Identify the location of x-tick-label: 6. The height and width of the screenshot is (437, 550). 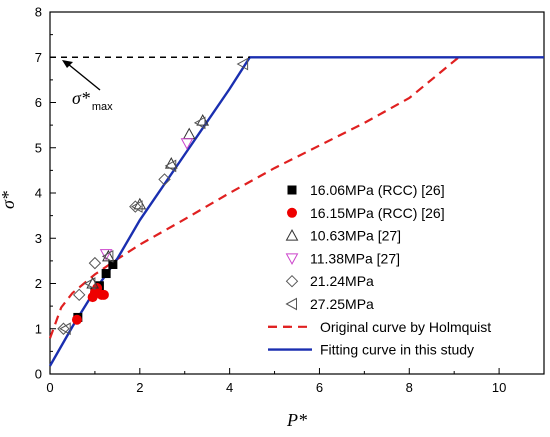
(319, 387).